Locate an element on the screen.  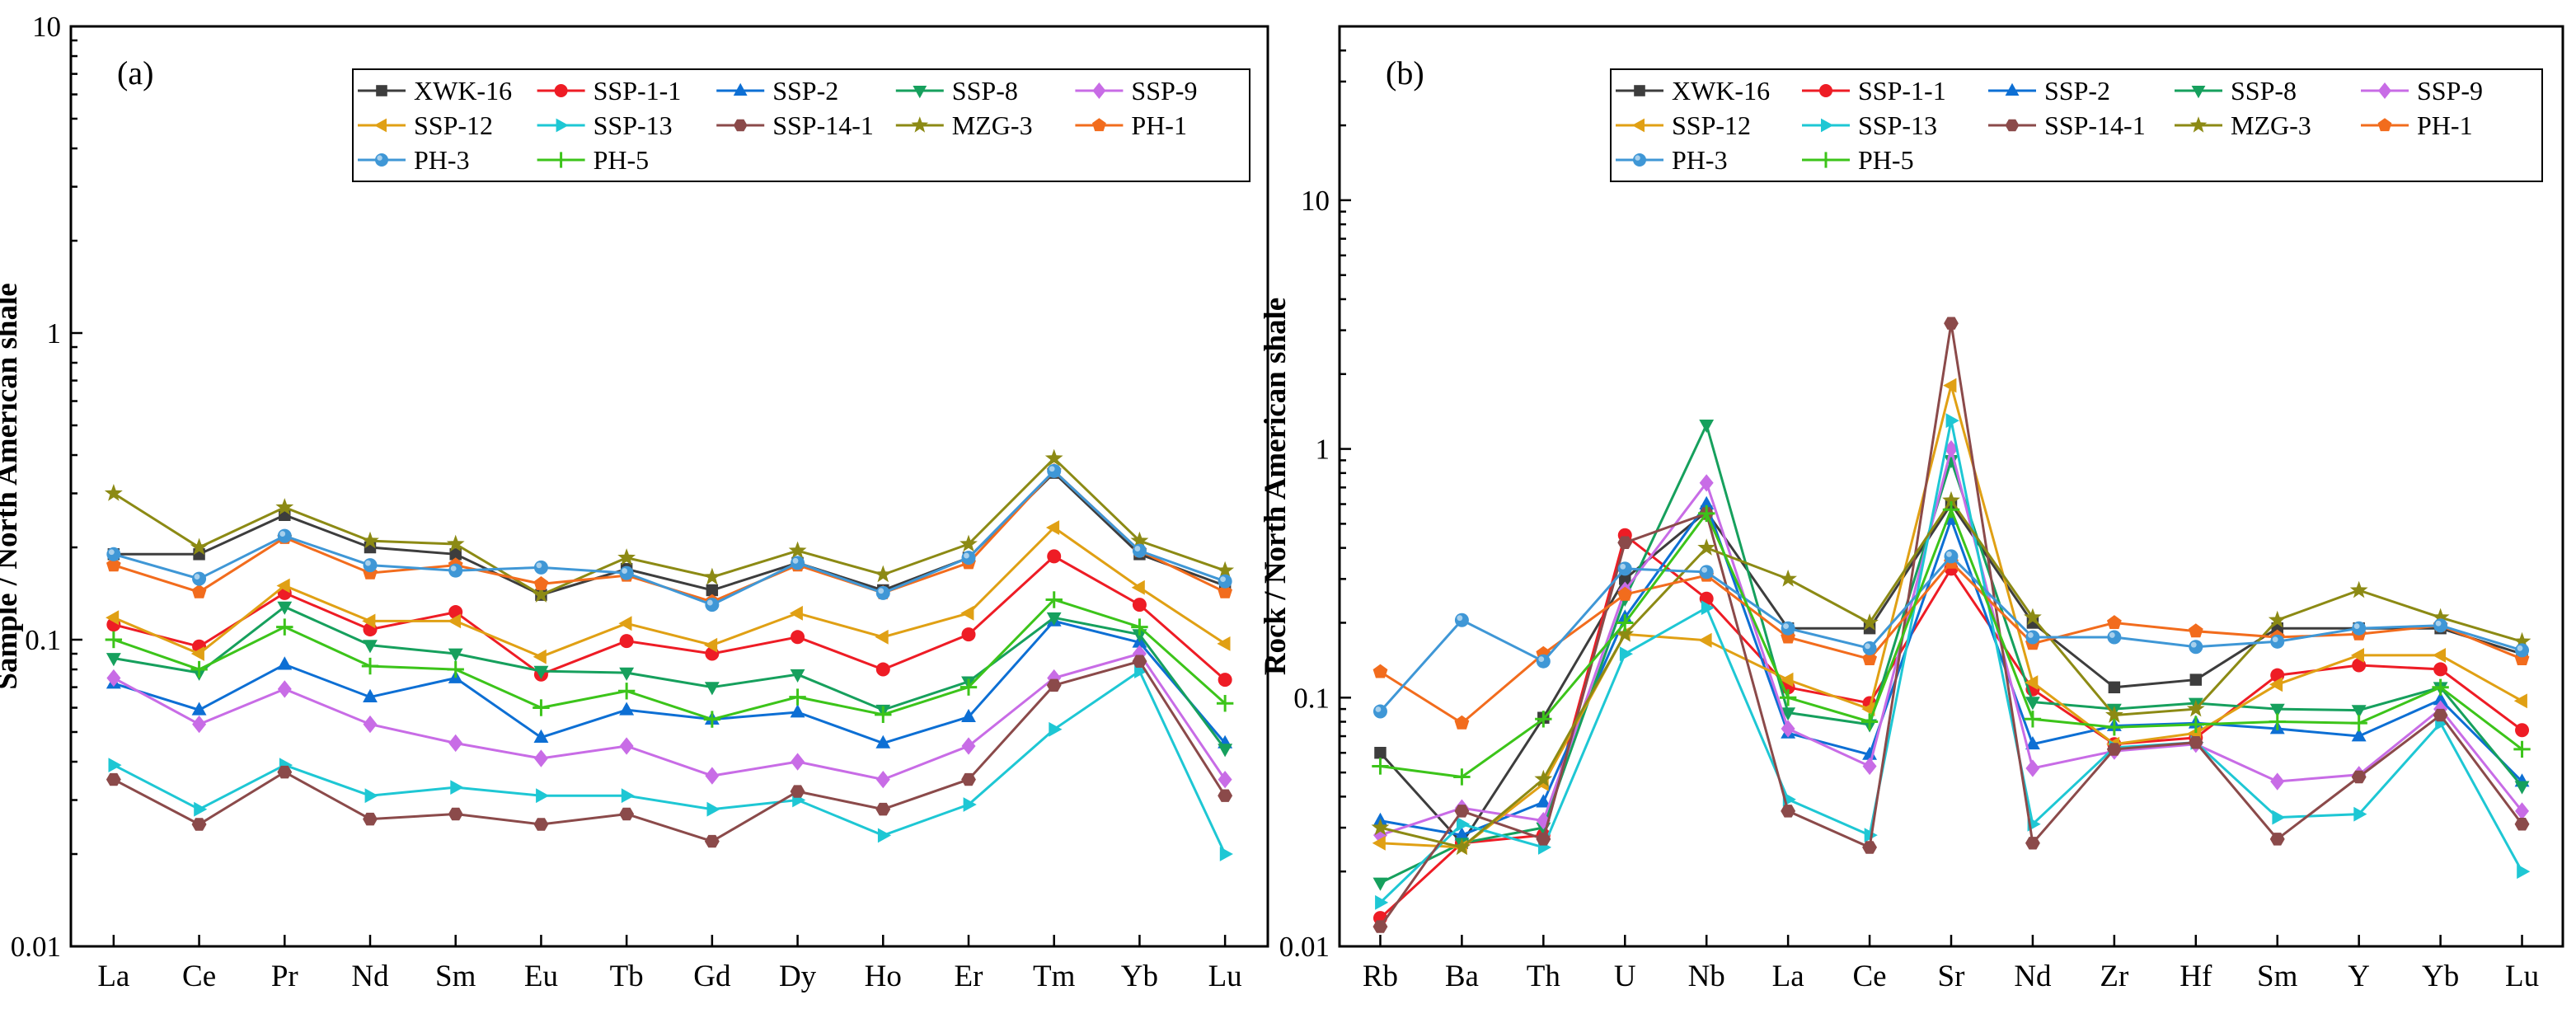
data-point-b-ssp-14-1-nd is located at coordinates (2032, 843).